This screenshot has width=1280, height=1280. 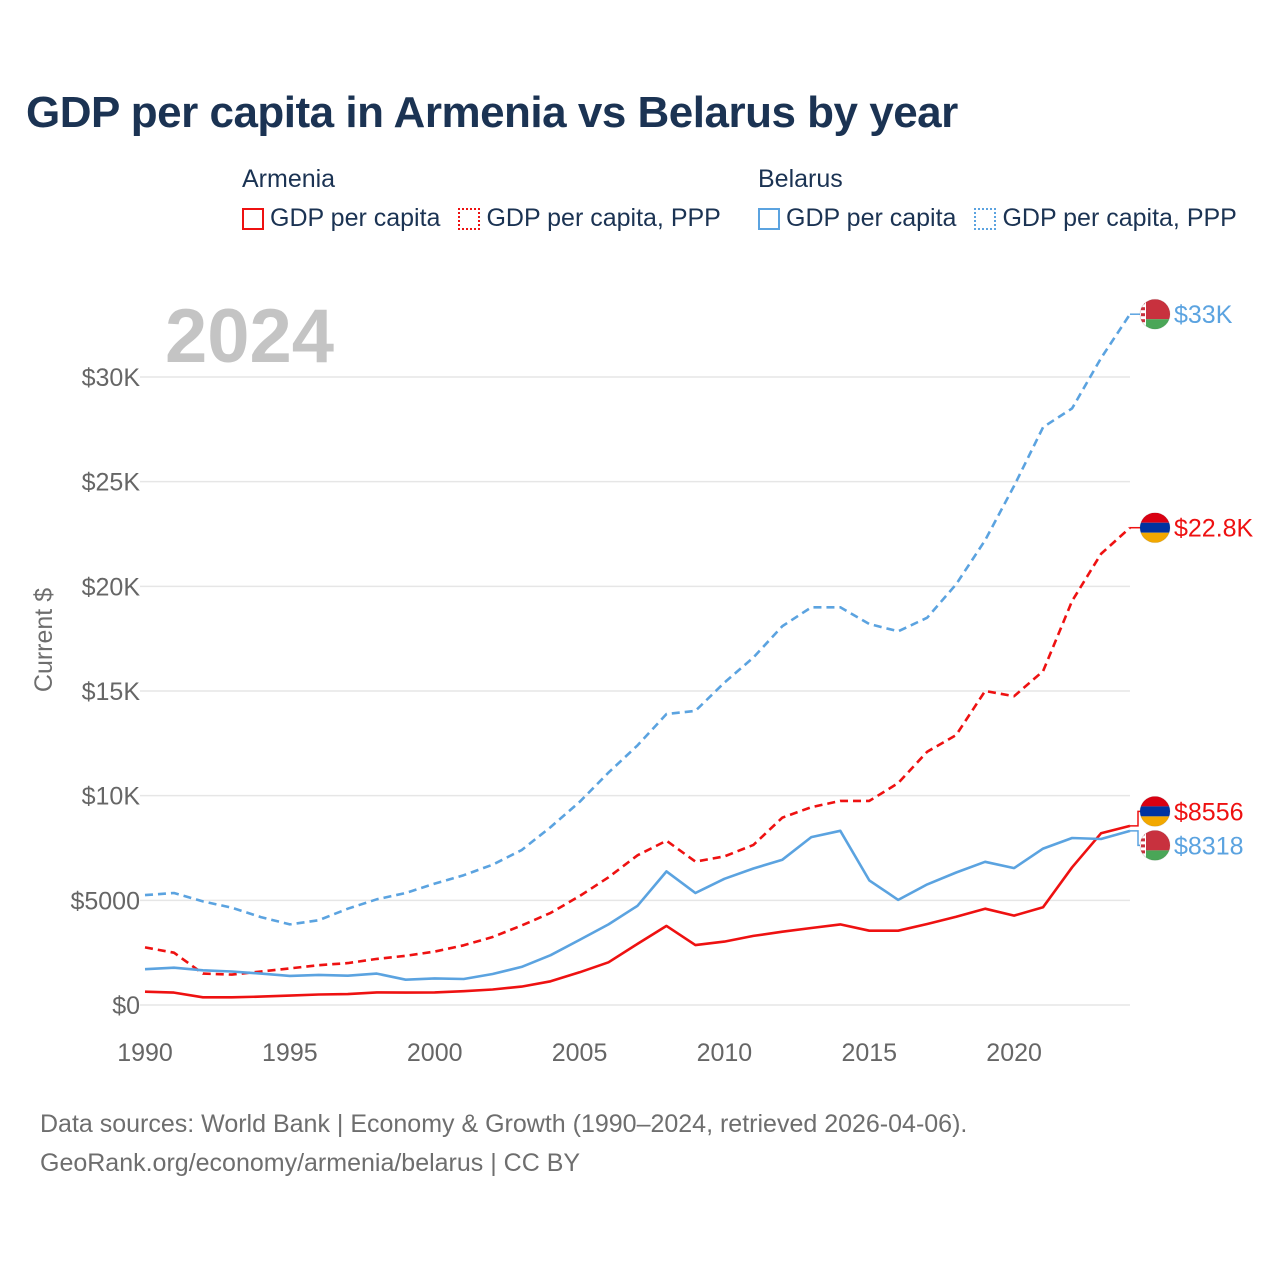 What do you see at coordinates (603, 218) in the screenshot?
I see `legend-label-armenia-ppp: GDP per capita, PPP` at bounding box center [603, 218].